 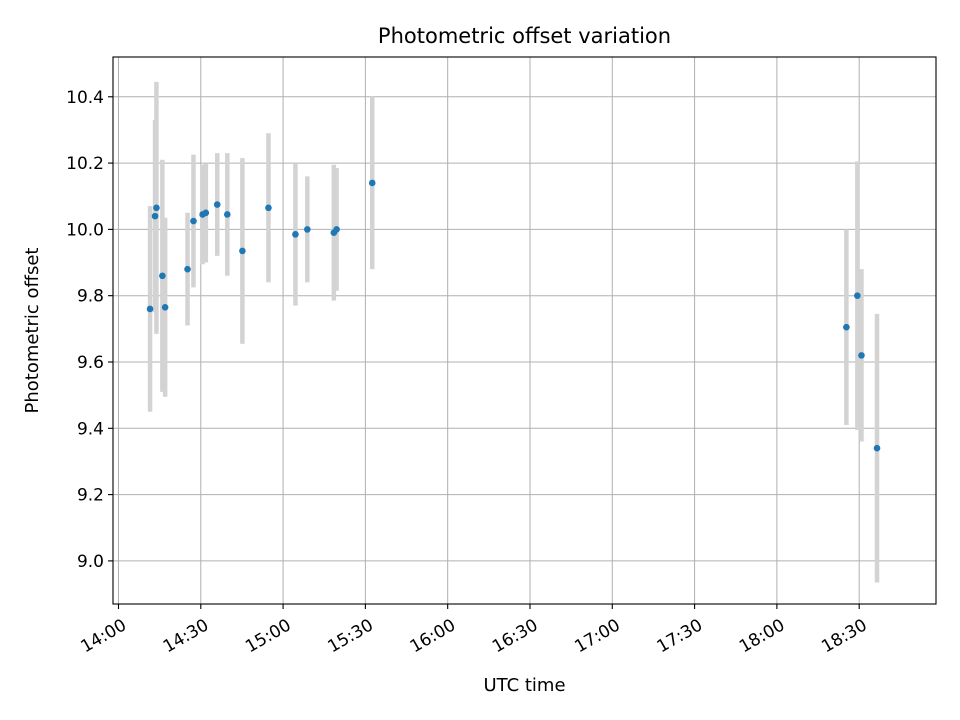 I want to click on x-tick-label: 15:30, so click(x=350, y=636).